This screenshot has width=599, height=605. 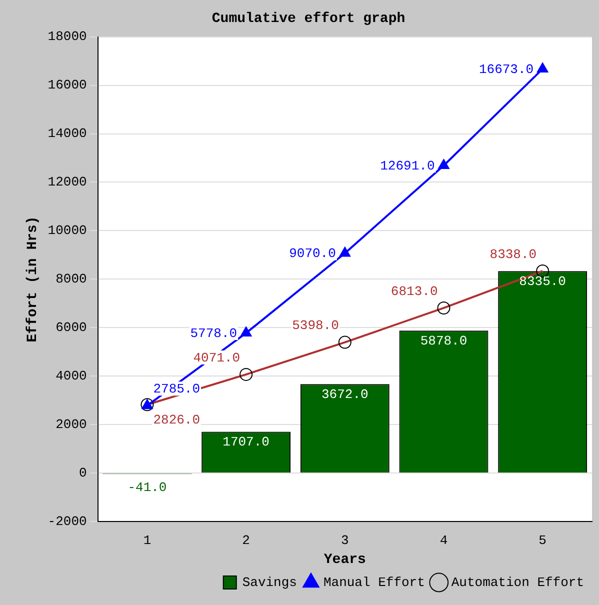 What do you see at coordinates (147, 488) in the screenshot?
I see `data-label: -41.0` at bounding box center [147, 488].